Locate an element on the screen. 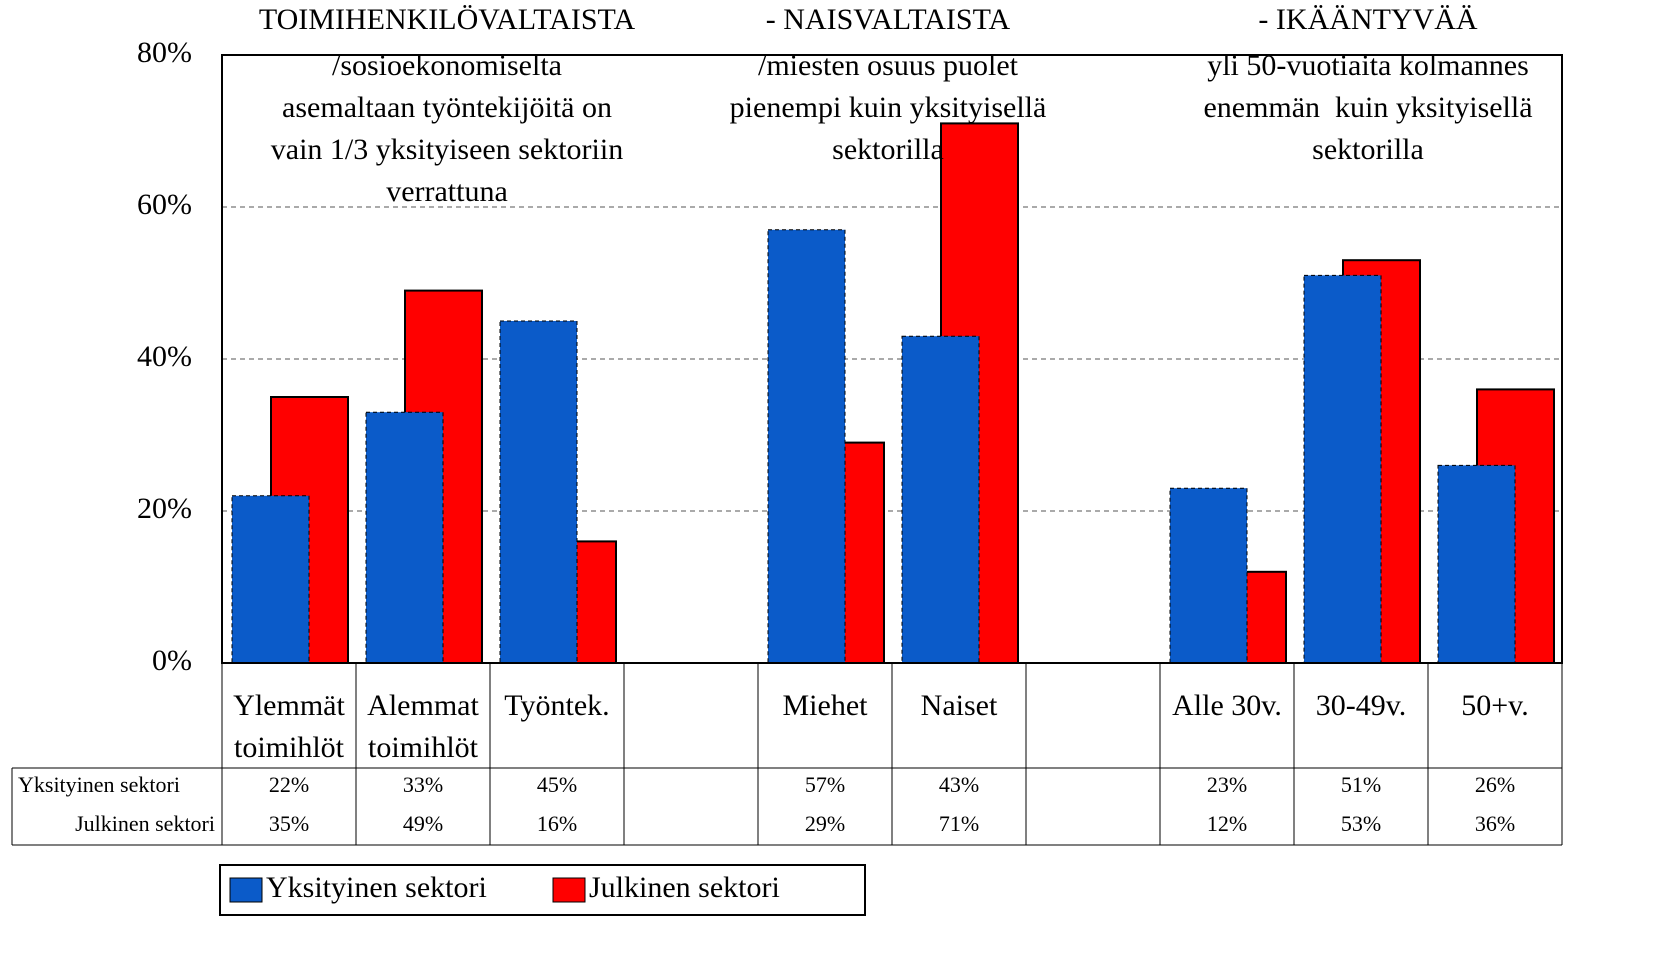  annotation: asemaltaan työntekijöitä on is located at coordinates (447, 107).